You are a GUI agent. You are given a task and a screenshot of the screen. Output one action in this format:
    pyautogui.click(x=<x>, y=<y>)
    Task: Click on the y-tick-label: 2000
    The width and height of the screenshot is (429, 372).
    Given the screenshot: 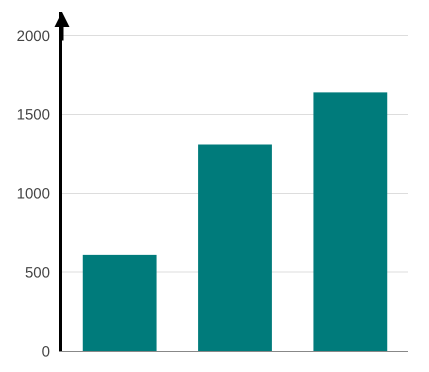 What is the action you would take?
    pyautogui.click(x=33, y=36)
    